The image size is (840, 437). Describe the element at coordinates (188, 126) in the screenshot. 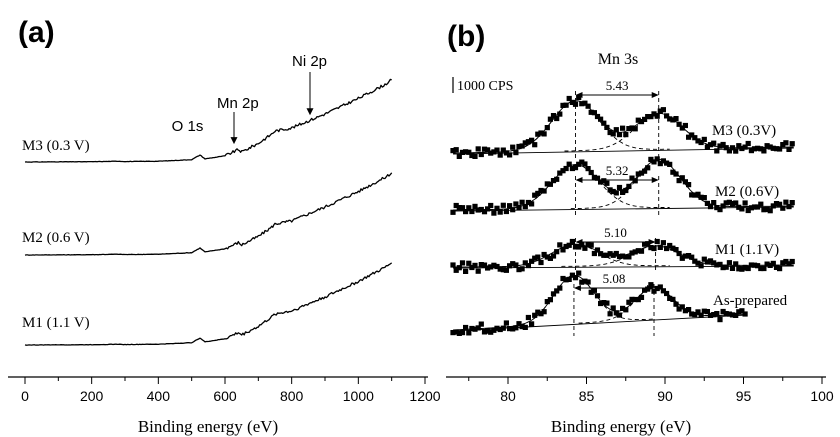

I see `annotation-o1s: O 1s` at that location.